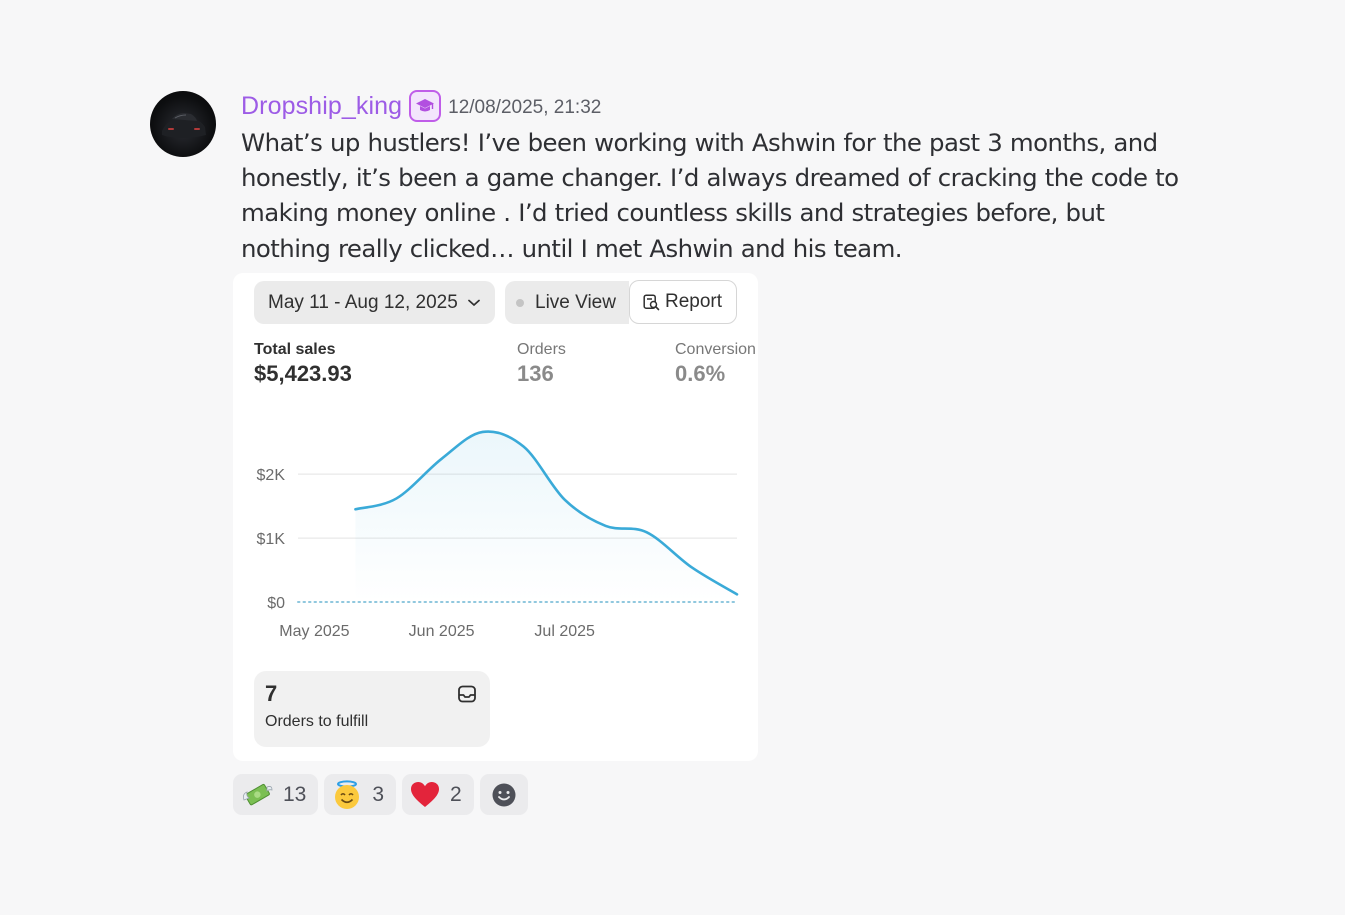 The height and width of the screenshot is (915, 1345). Describe the element at coordinates (564, 631) in the screenshot. I see `x-tick-label: Jul 2025` at that location.